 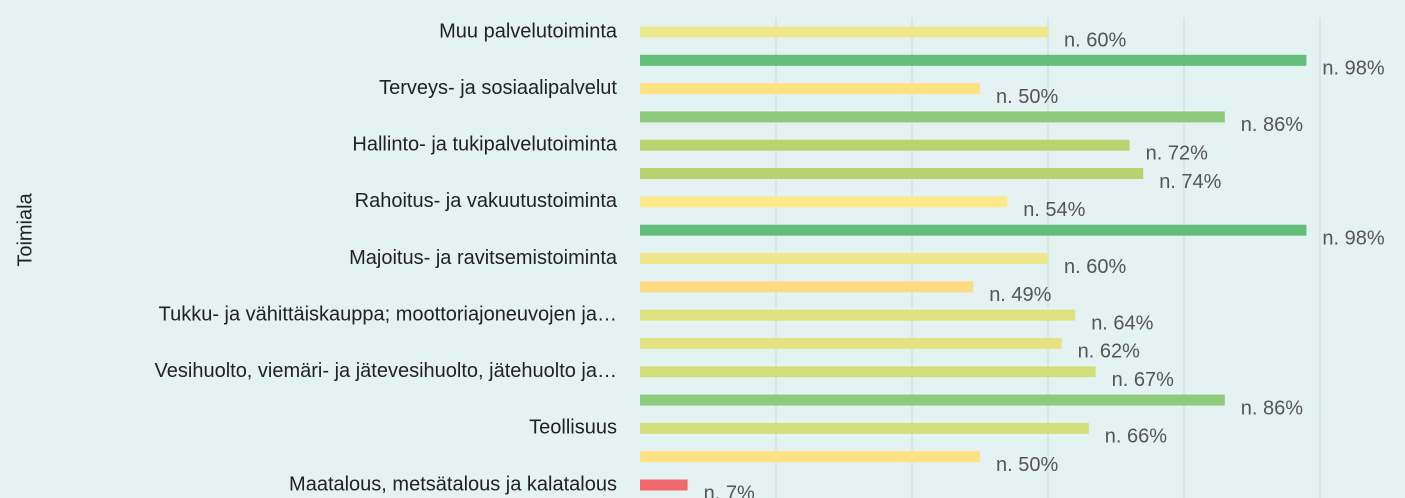 What do you see at coordinates (1109, 352) in the screenshot?
I see `value-label: n. 62%` at bounding box center [1109, 352].